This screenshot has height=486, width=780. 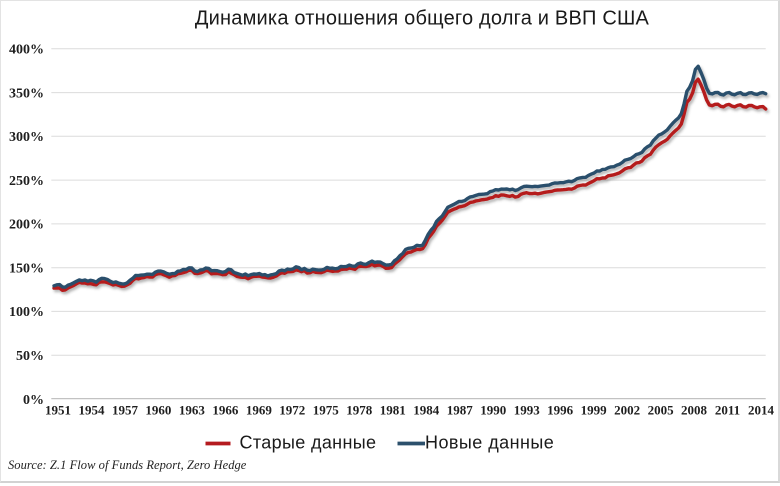 I want to click on svg-text: 100%, so click(x=26, y=312).